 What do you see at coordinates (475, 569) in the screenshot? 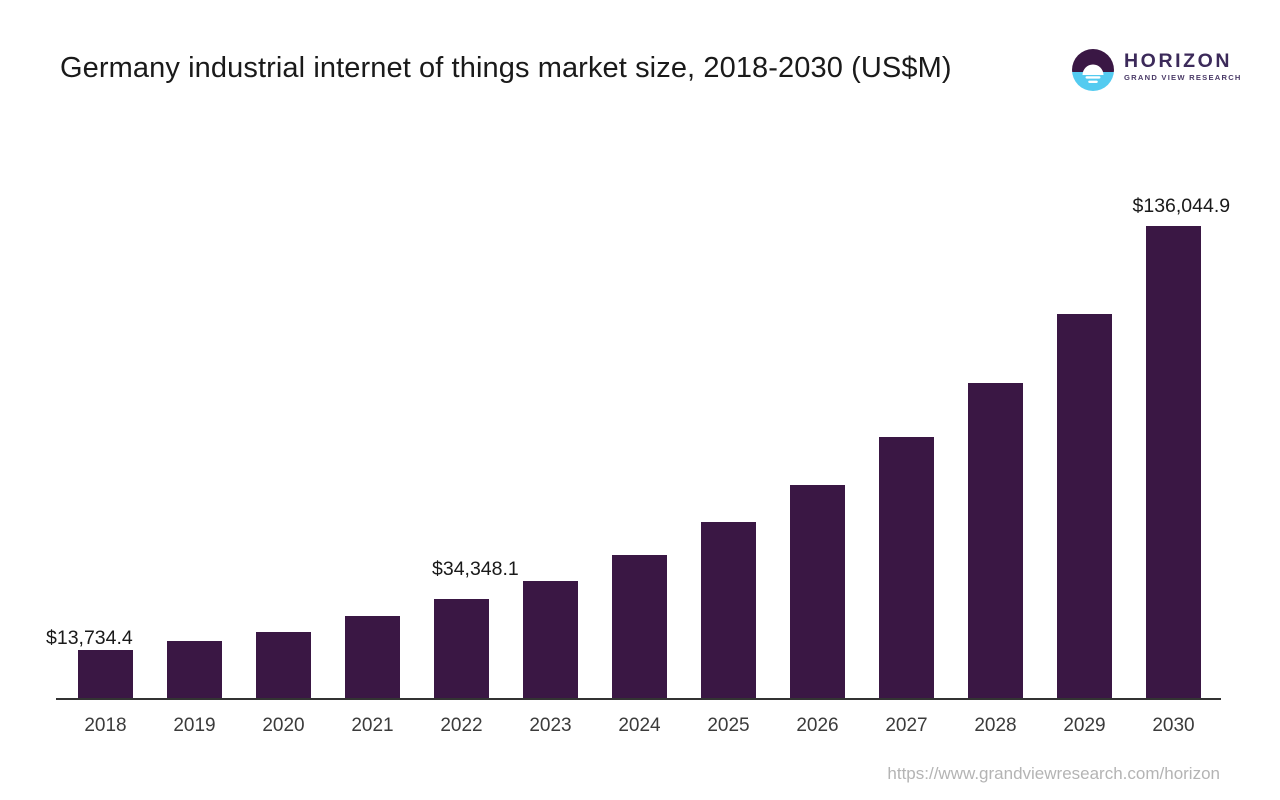
I see `data-label-2023: $34,348.1` at bounding box center [475, 569].